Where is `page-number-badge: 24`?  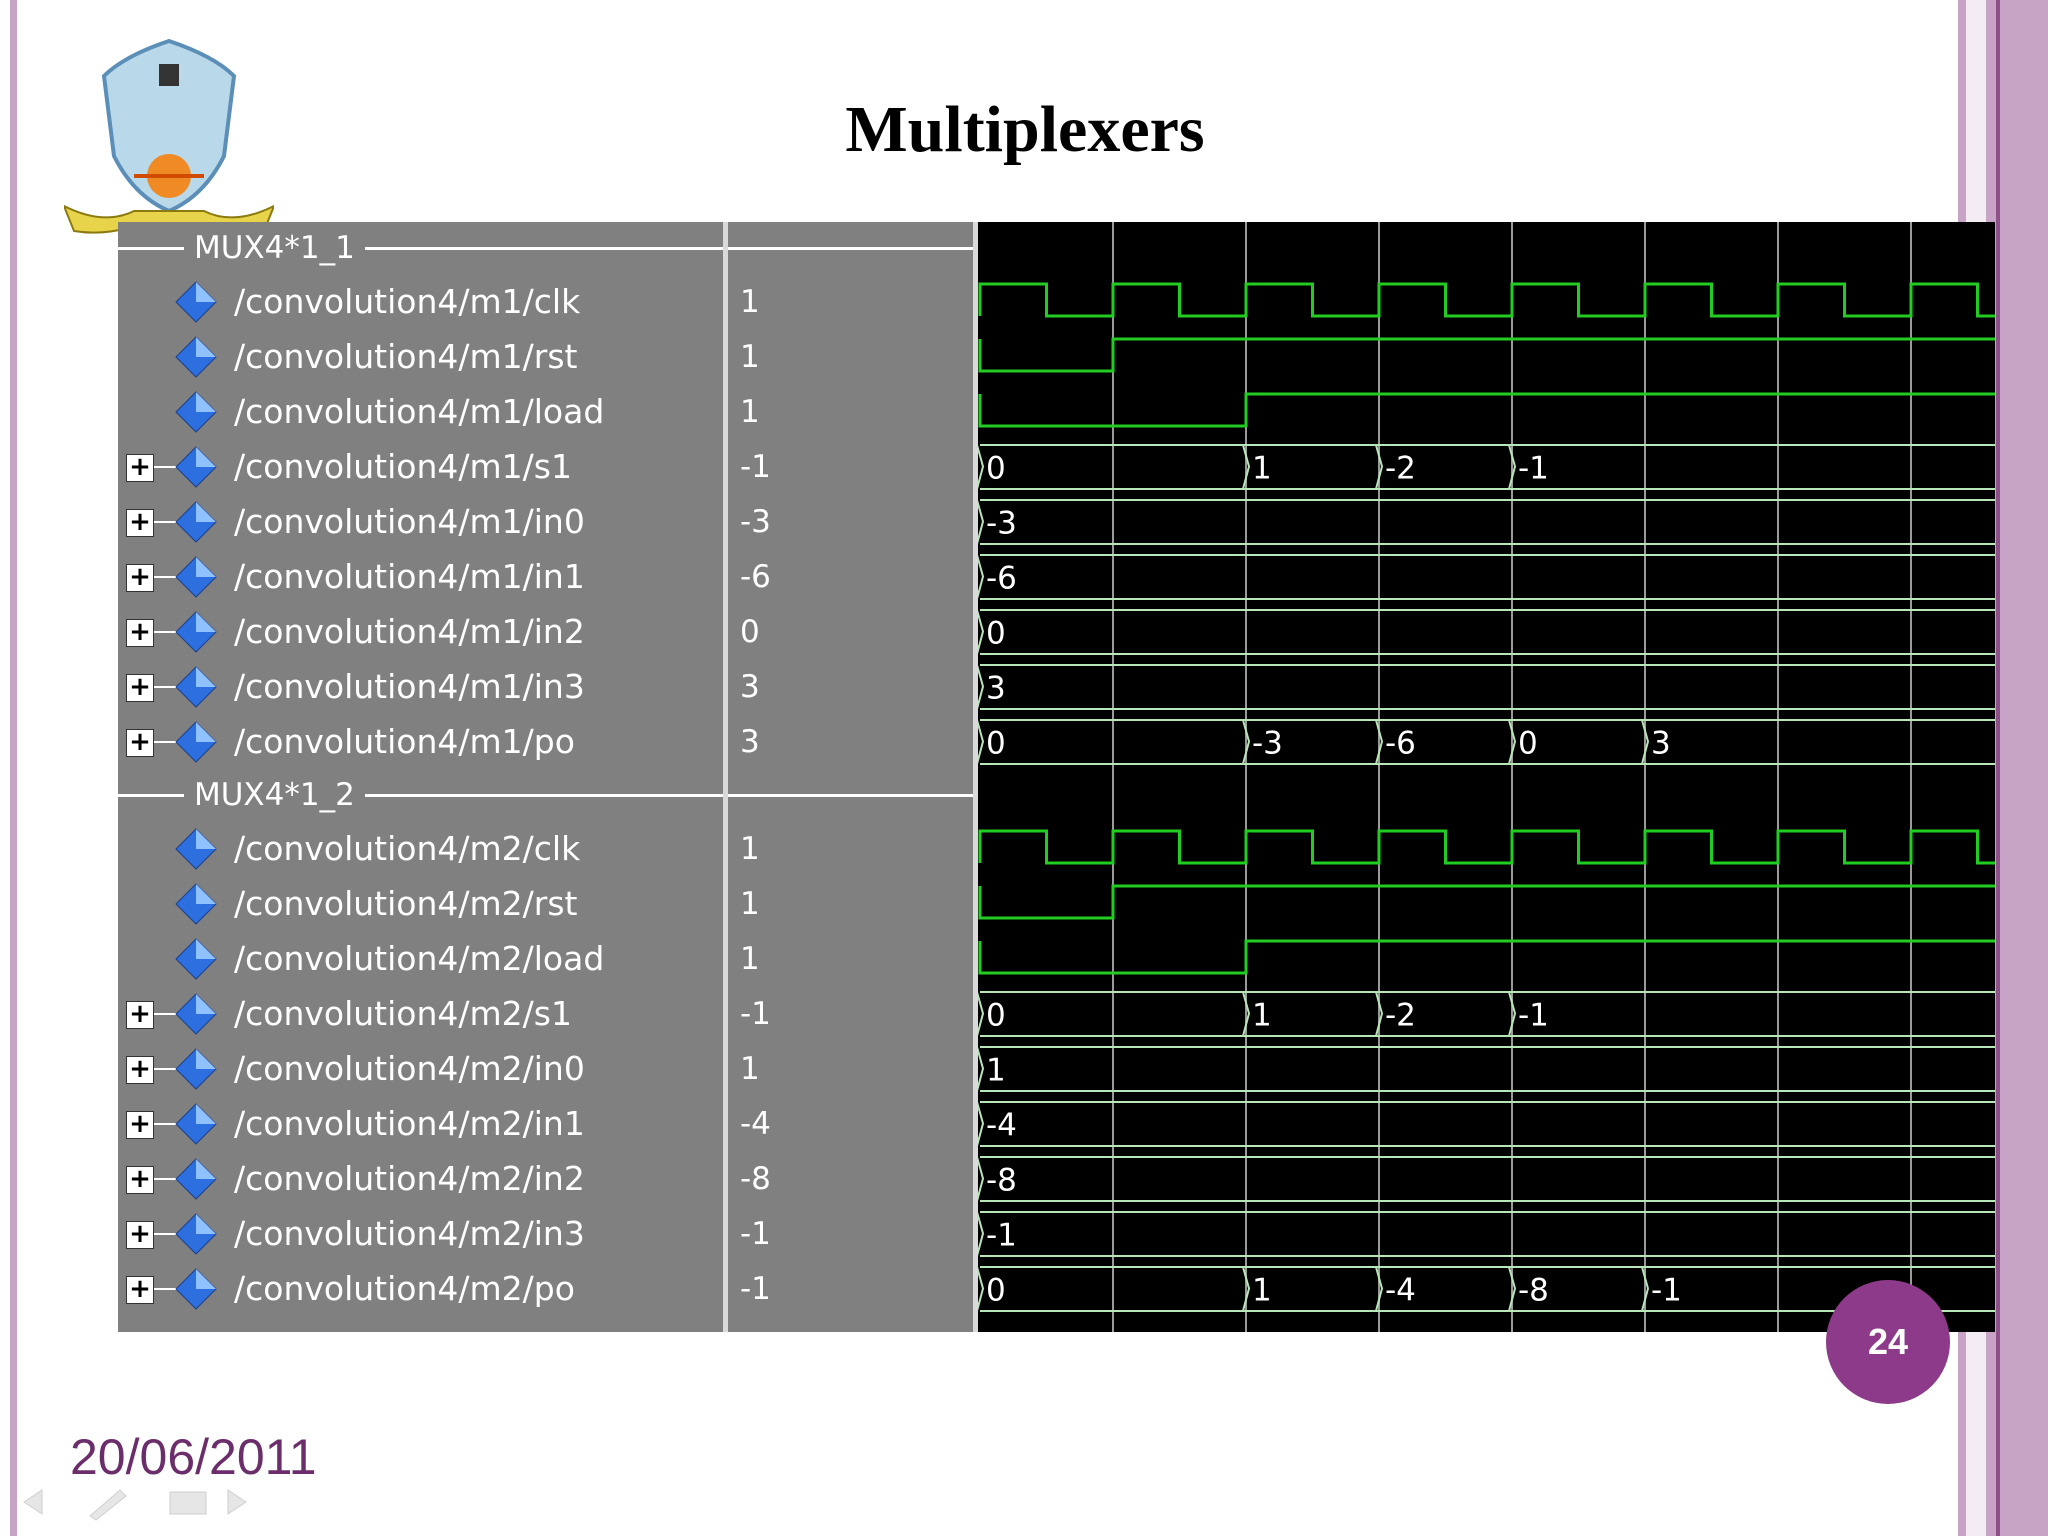
page-number-badge: 24 is located at coordinates (1888, 1342).